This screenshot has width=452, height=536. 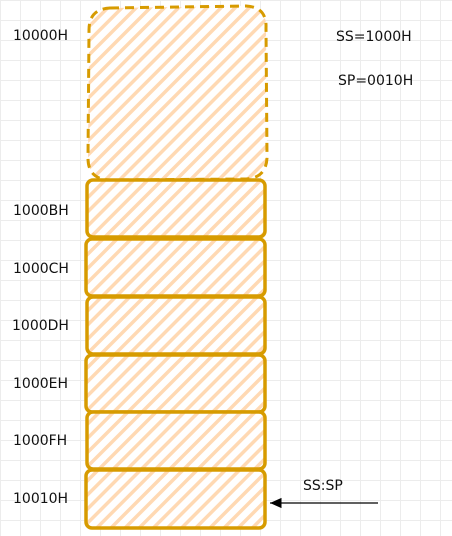 What do you see at coordinates (177, 93) in the screenshot?
I see `memory-region-dashed` at bounding box center [177, 93].